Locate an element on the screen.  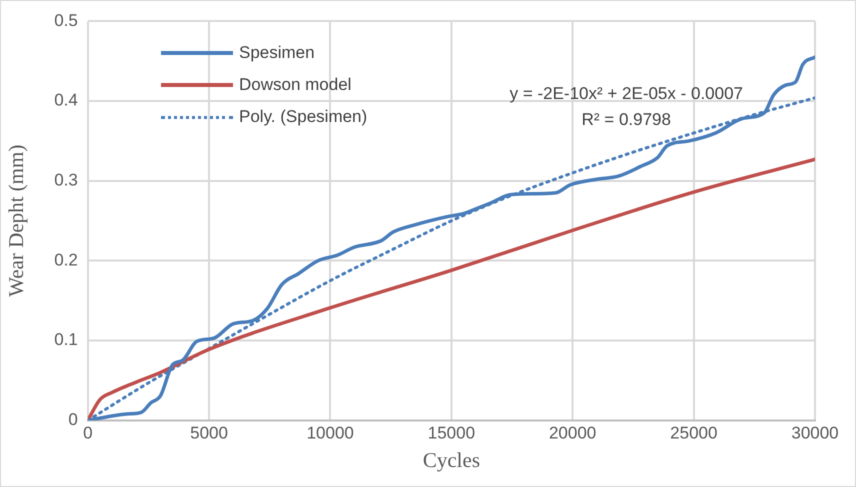
x-tick-label: 10000 is located at coordinates (330, 432).